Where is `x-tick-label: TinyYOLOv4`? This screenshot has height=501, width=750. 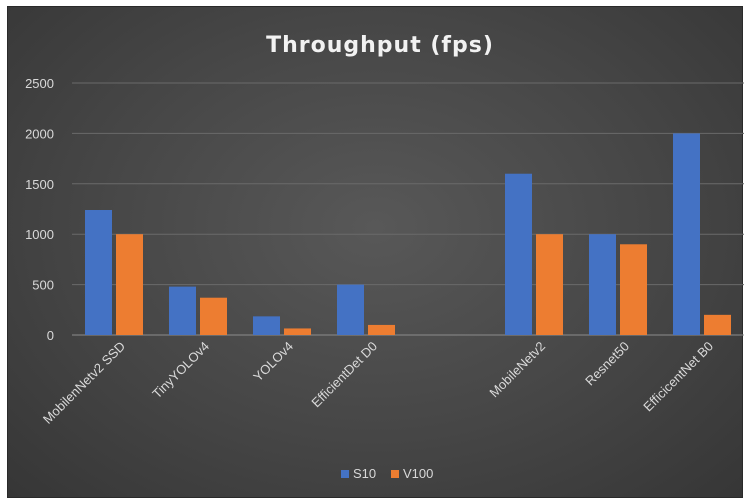
x-tick-label: TinyYOLOv4 is located at coordinates (180, 370).